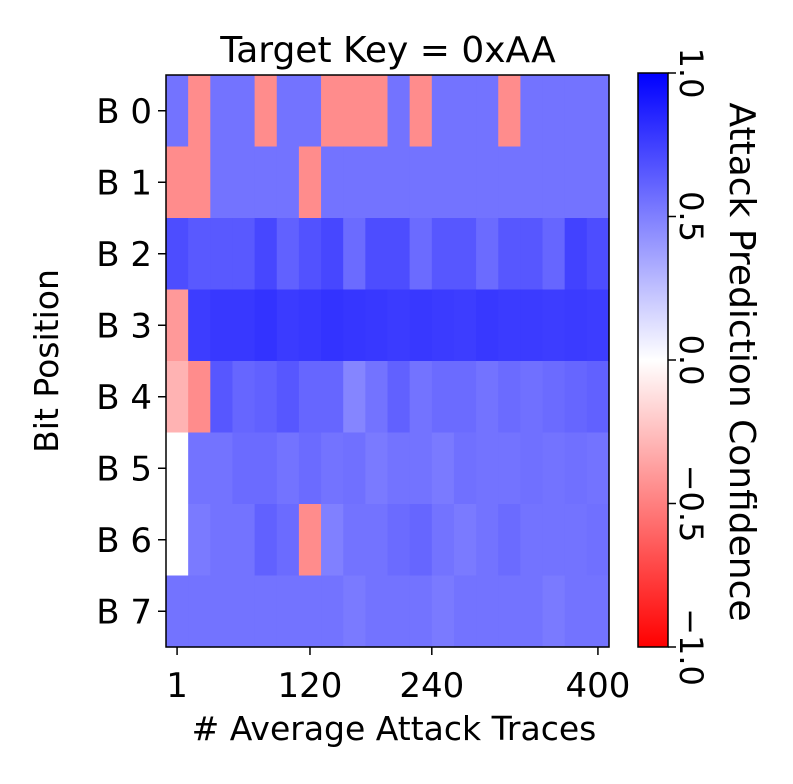 The image size is (793, 784). What do you see at coordinates (597, 686) in the screenshot?
I see `x-tick-label: 400` at bounding box center [597, 686].